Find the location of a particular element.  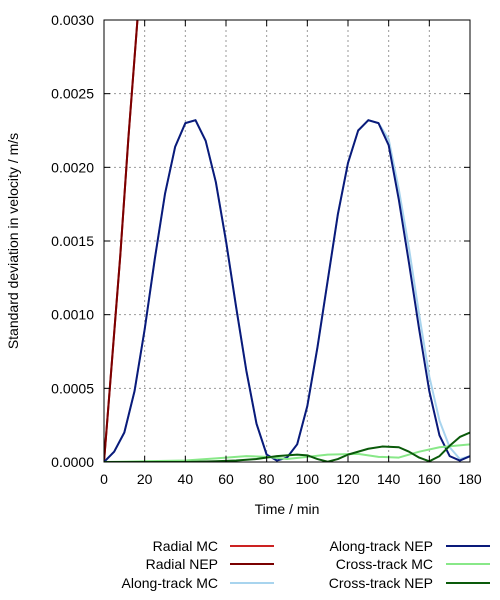

x-tick-label: 180 is located at coordinates (470, 479).